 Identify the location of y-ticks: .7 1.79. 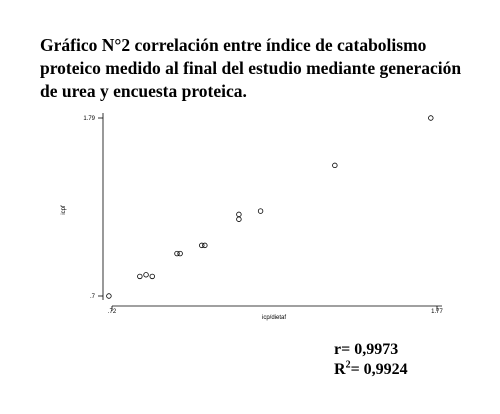
(93, 208).